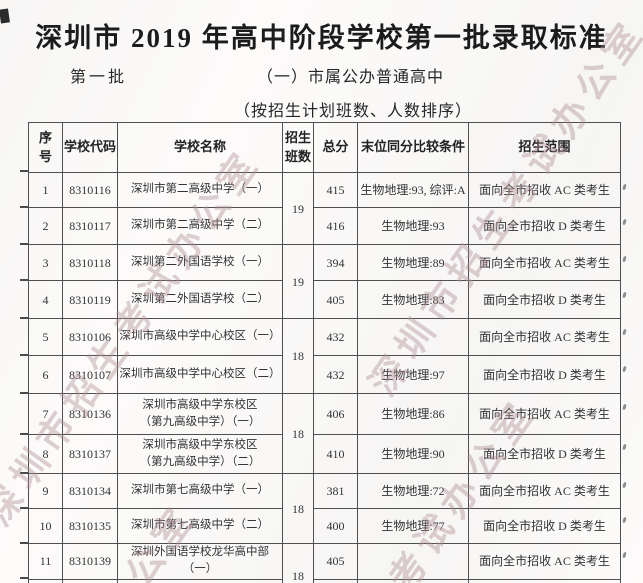  I want to click on cell-seq: 1, so click(45, 190).